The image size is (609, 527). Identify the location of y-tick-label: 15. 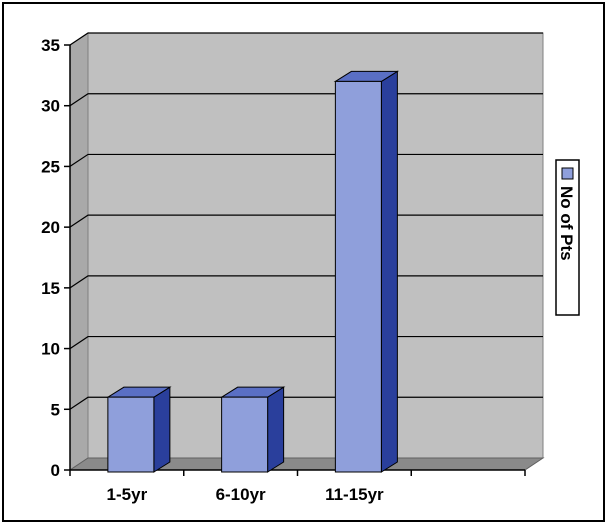
(50, 288).